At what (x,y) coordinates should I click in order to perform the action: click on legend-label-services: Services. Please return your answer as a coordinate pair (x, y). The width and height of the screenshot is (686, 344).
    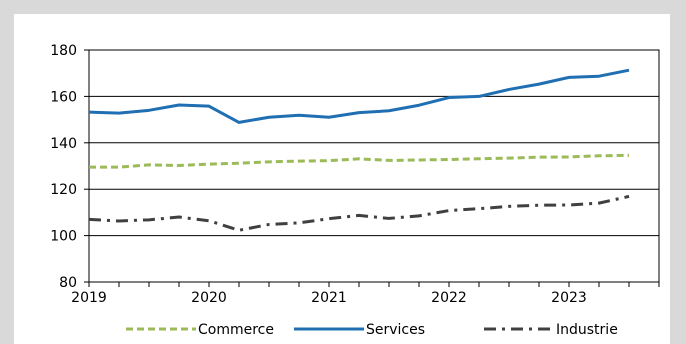
    Looking at the image, I should click on (395, 330).